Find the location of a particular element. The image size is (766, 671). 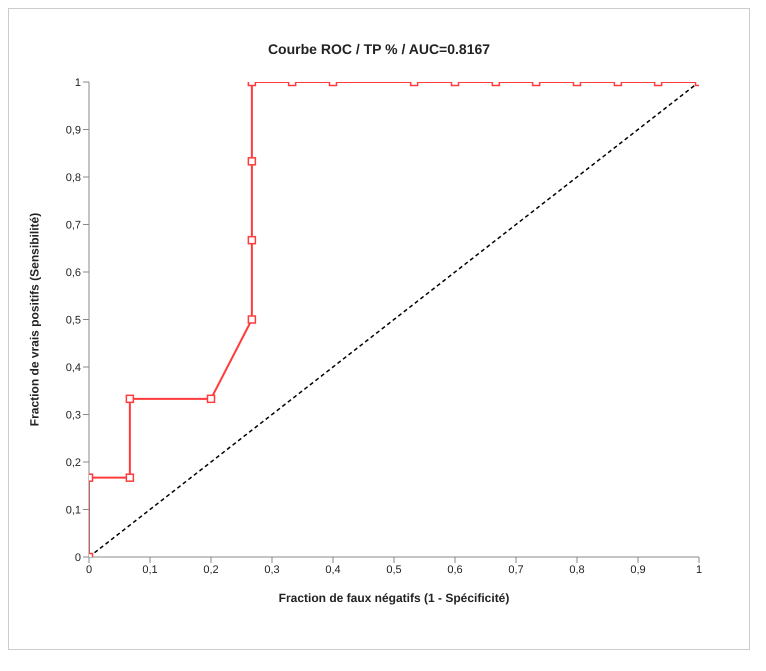

x-tick-label: 0,1 is located at coordinates (150, 570).